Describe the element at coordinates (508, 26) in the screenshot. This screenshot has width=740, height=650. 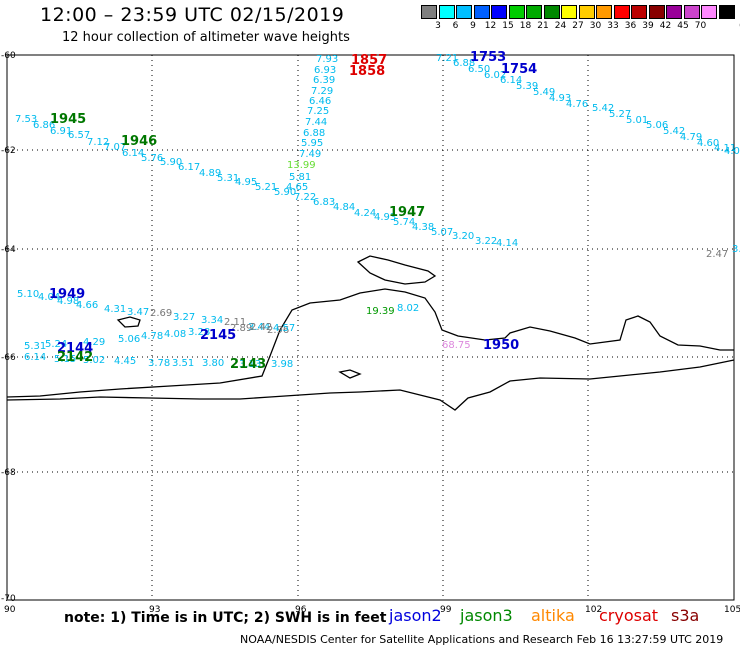
I see `colorbar-label: 15` at that location.